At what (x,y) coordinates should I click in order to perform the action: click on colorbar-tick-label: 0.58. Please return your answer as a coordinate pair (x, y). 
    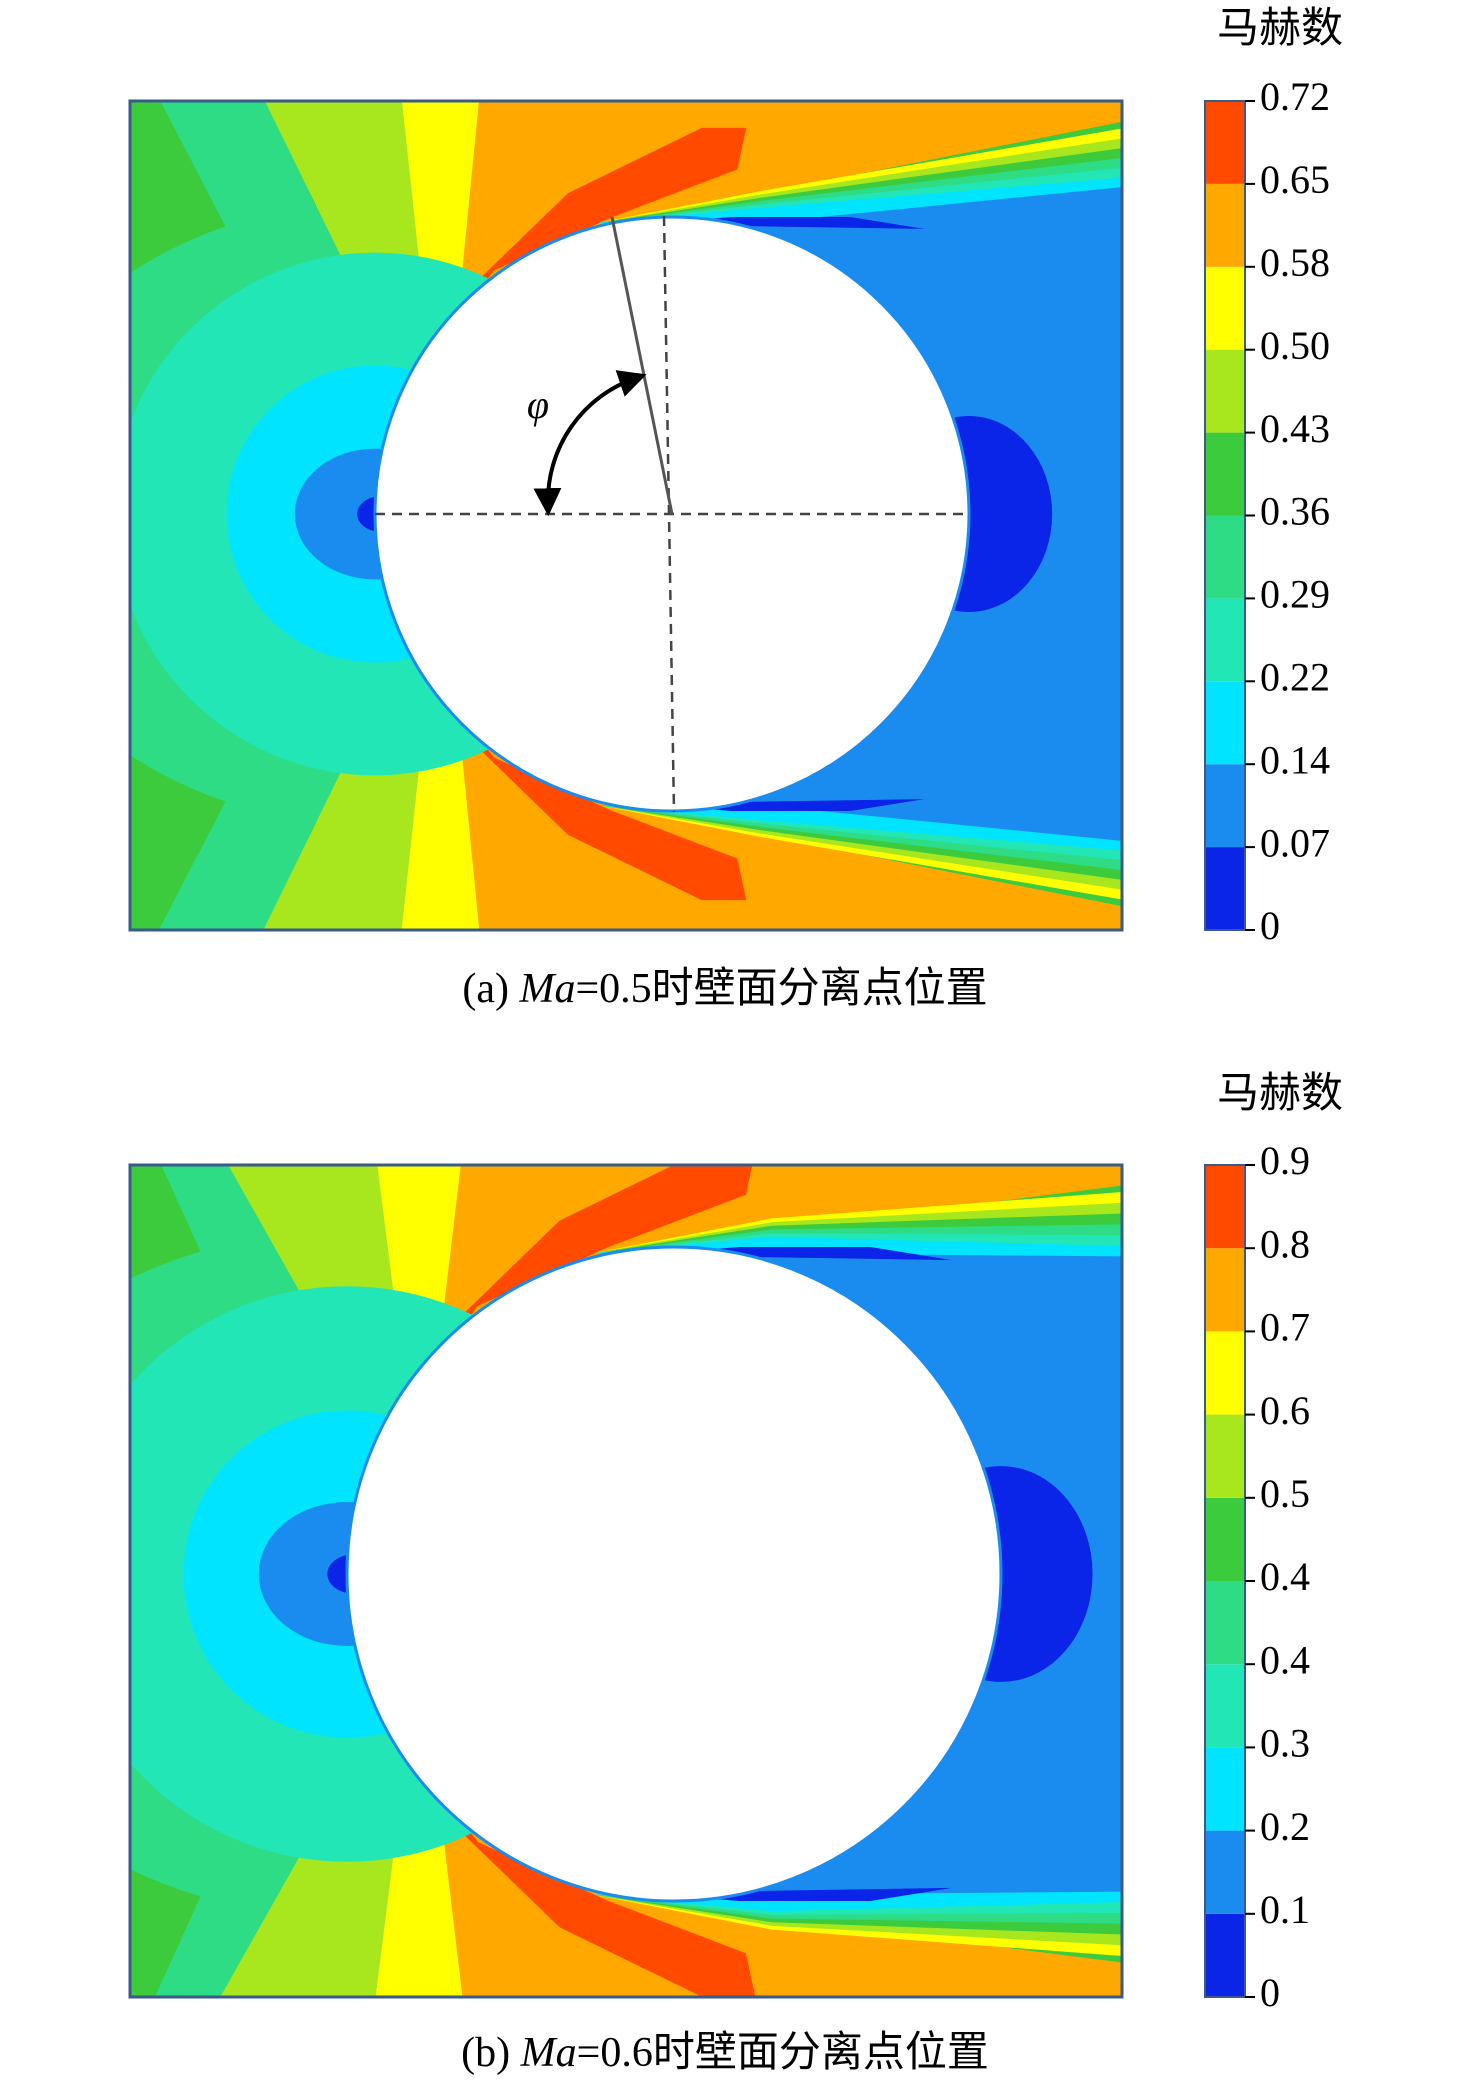
    Looking at the image, I should click on (1295, 262).